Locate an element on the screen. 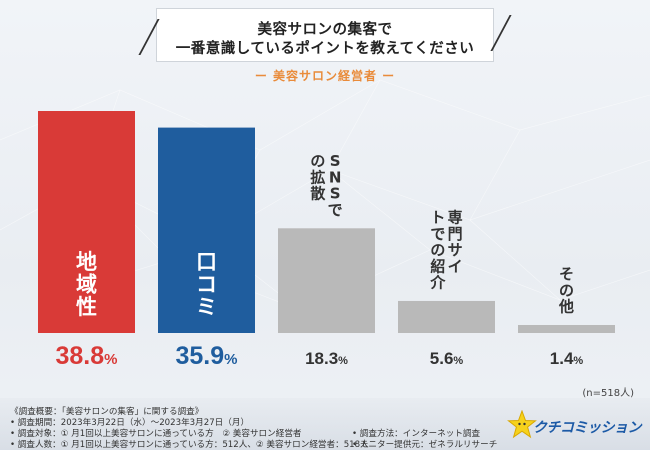  category-label-char: 域 is located at coordinates (86, 284).